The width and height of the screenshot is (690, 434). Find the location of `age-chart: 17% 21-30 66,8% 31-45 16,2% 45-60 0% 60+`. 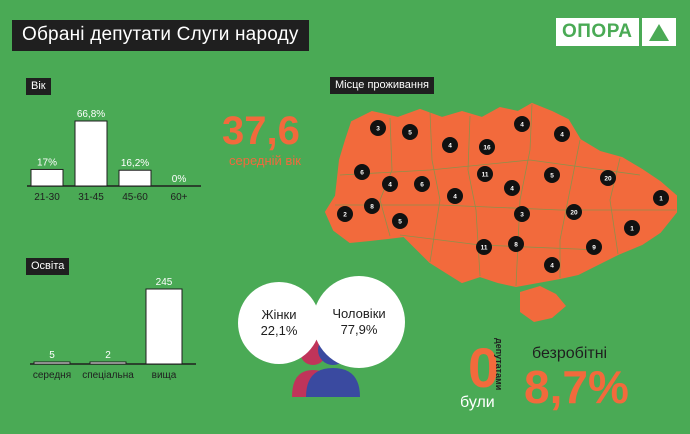

age-chart: 17% 21-30 66,8% 31-45 16,2% 45-60 0% 60+ is located at coordinates (114, 156).